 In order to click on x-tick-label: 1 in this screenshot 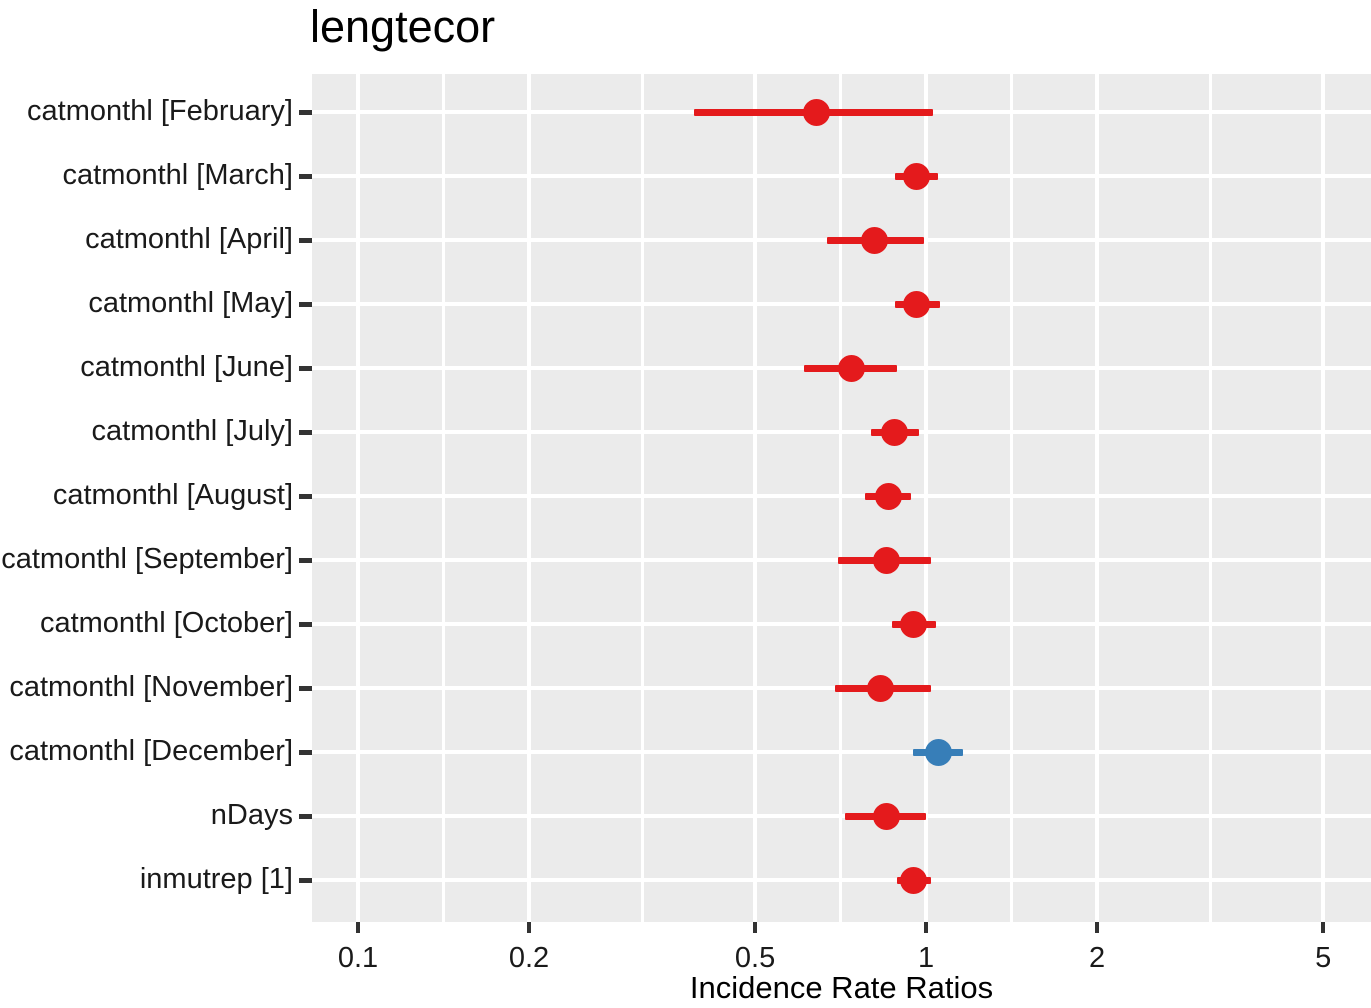, I will do `click(926, 958)`.